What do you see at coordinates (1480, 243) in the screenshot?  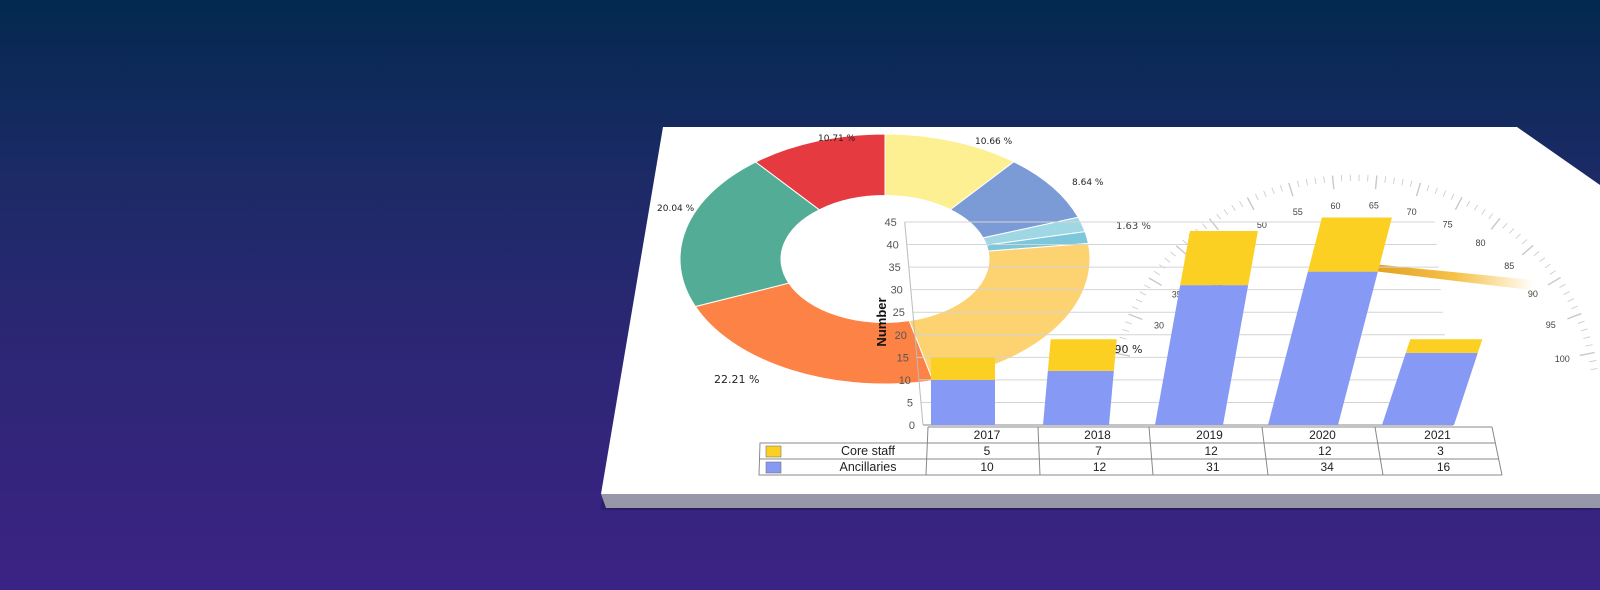 I see `gauge-tick-label: 80` at bounding box center [1480, 243].